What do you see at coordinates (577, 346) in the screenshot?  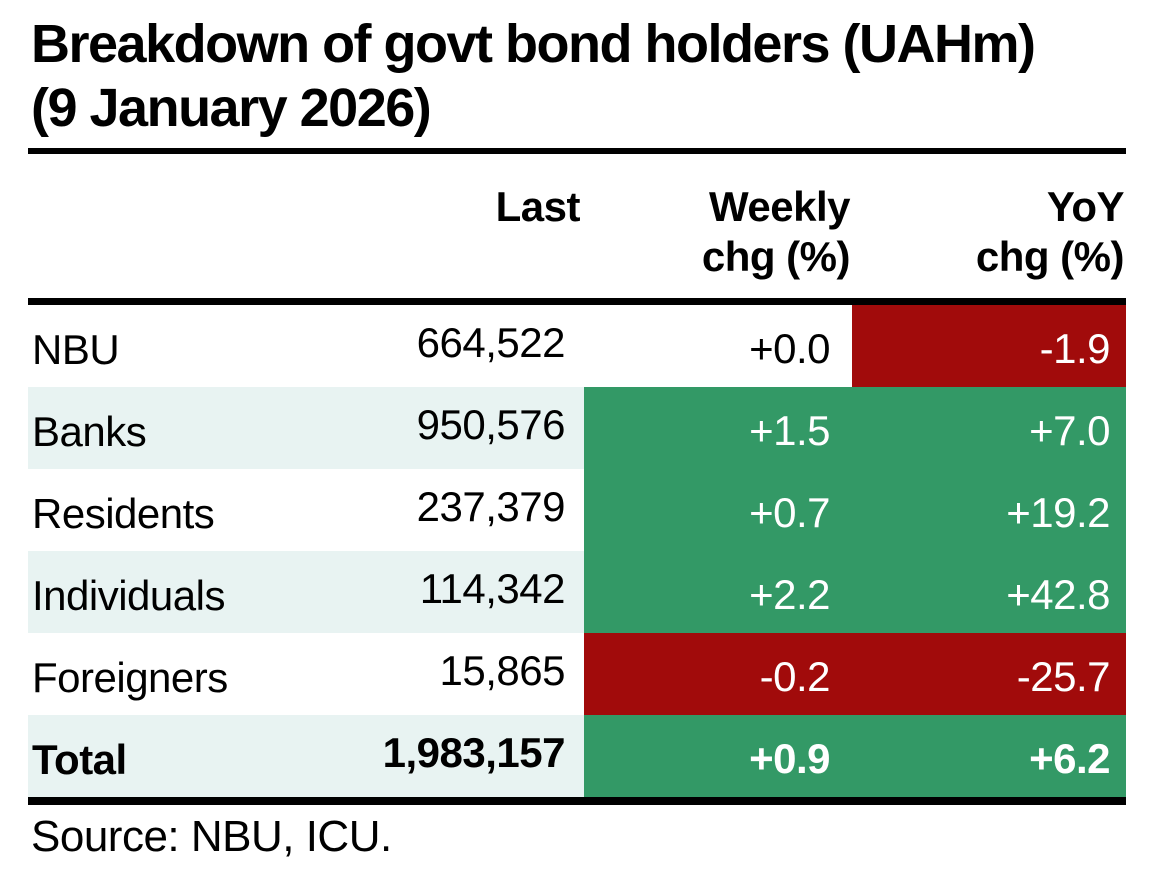 I see `table-row-nbu: NBU 664,522 +0.0 -1.9` at bounding box center [577, 346].